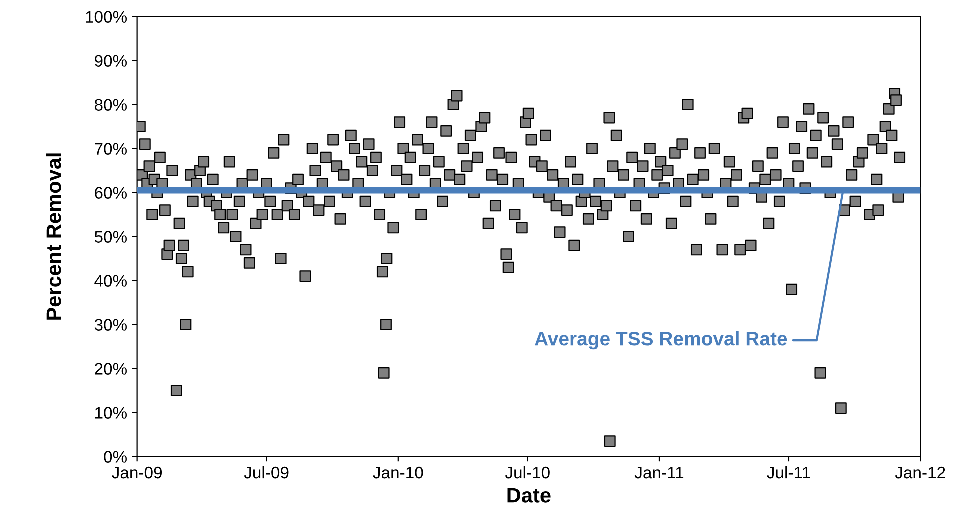  I want to click on y-tick-label: 20%, so click(111, 369).